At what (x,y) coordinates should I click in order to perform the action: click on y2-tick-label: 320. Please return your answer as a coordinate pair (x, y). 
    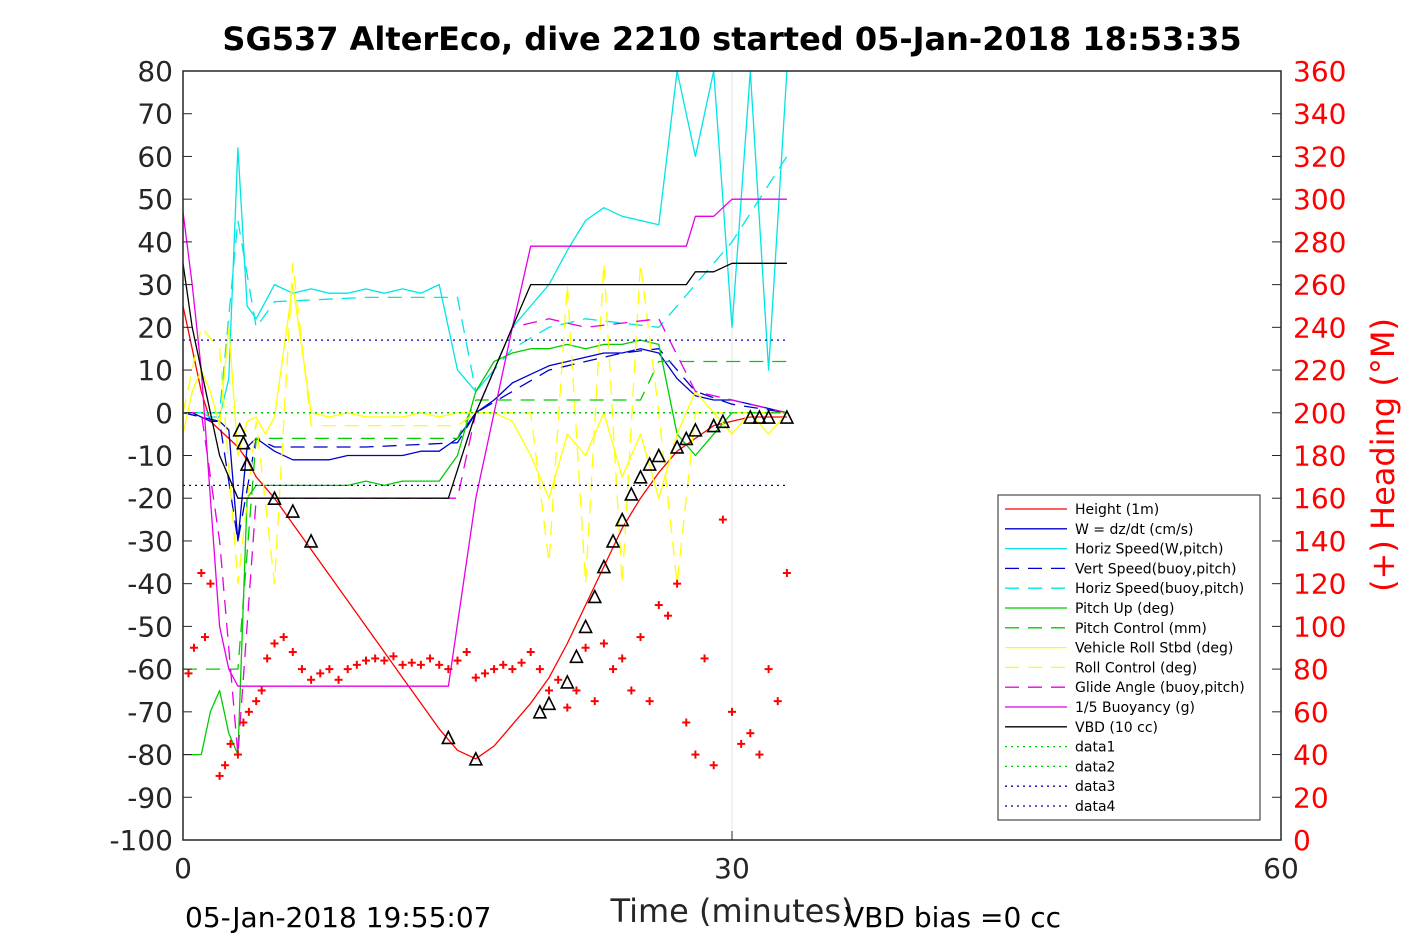
    Looking at the image, I should click on (1319, 156).